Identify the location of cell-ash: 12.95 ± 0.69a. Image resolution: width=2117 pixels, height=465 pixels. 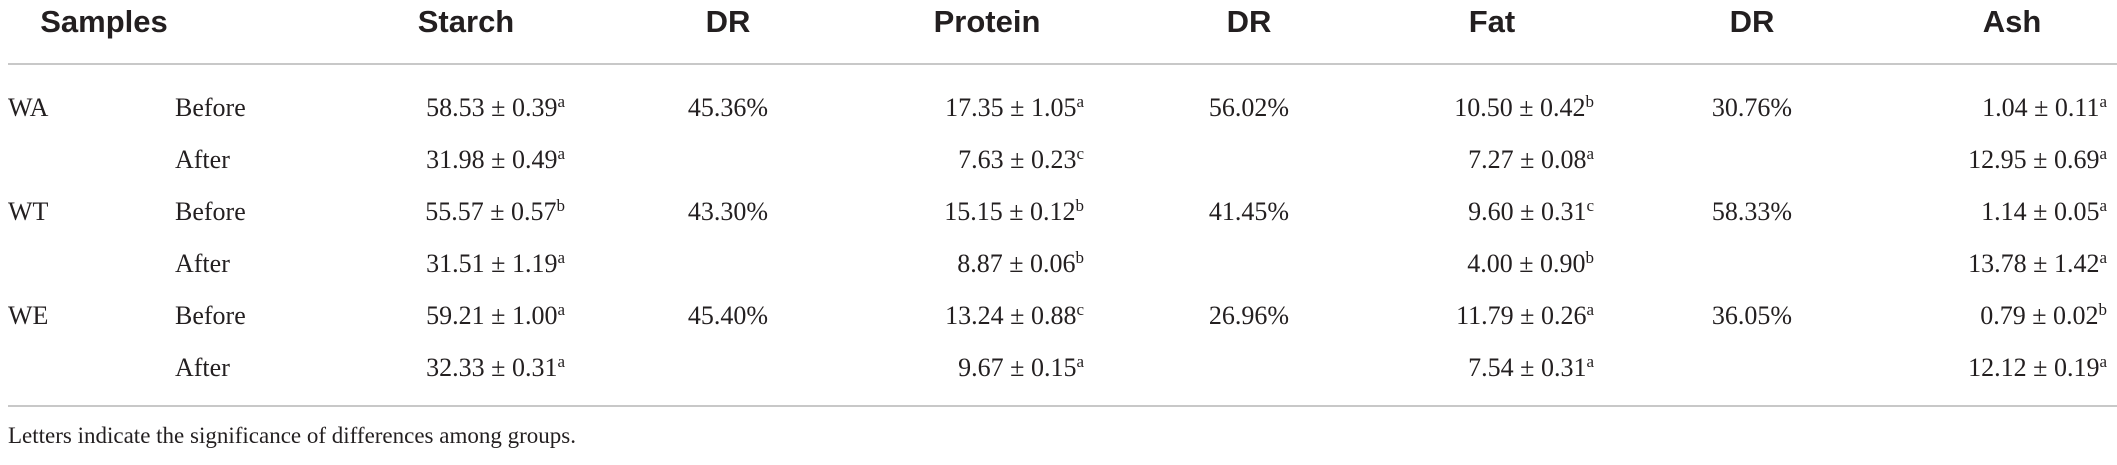
(2037, 159).